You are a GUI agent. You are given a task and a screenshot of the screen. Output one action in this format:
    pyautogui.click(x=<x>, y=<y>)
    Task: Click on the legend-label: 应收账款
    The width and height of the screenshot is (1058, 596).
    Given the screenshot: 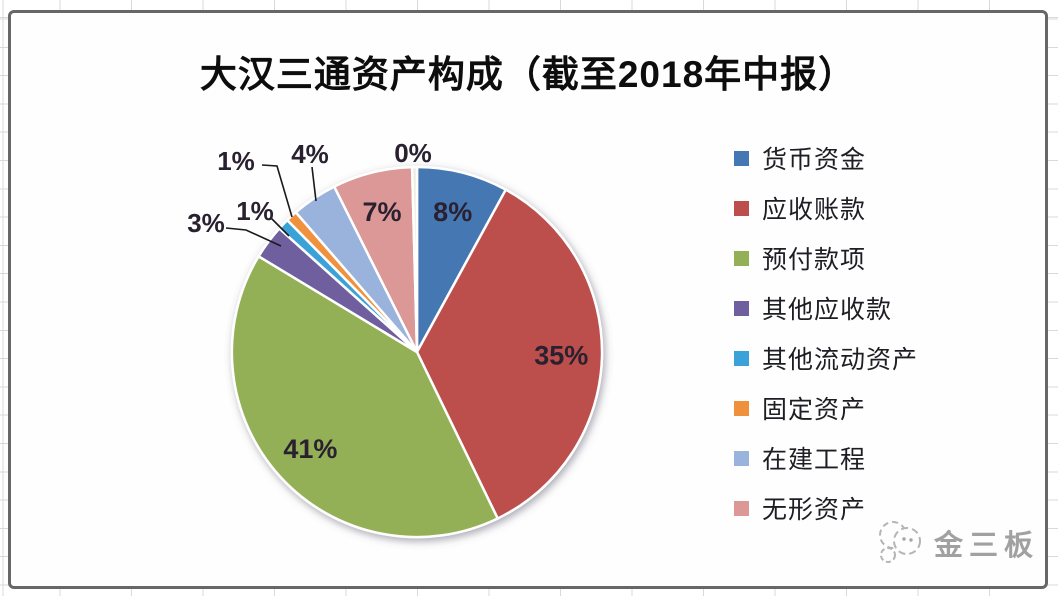 What is the action you would take?
    pyautogui.click(x=814, y=210)
    